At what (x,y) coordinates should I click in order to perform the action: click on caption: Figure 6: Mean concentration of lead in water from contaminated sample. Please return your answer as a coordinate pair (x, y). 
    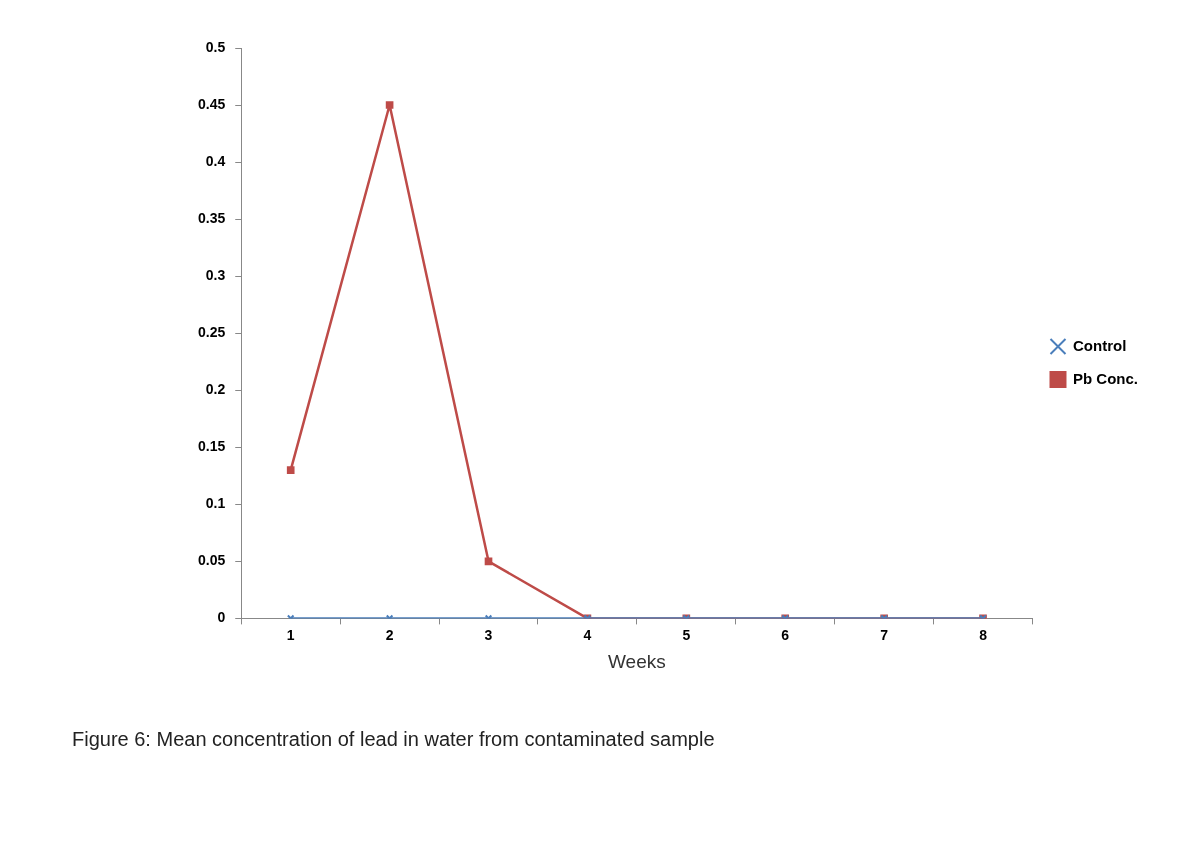
    Looking at the image, I should click on (394, 739).